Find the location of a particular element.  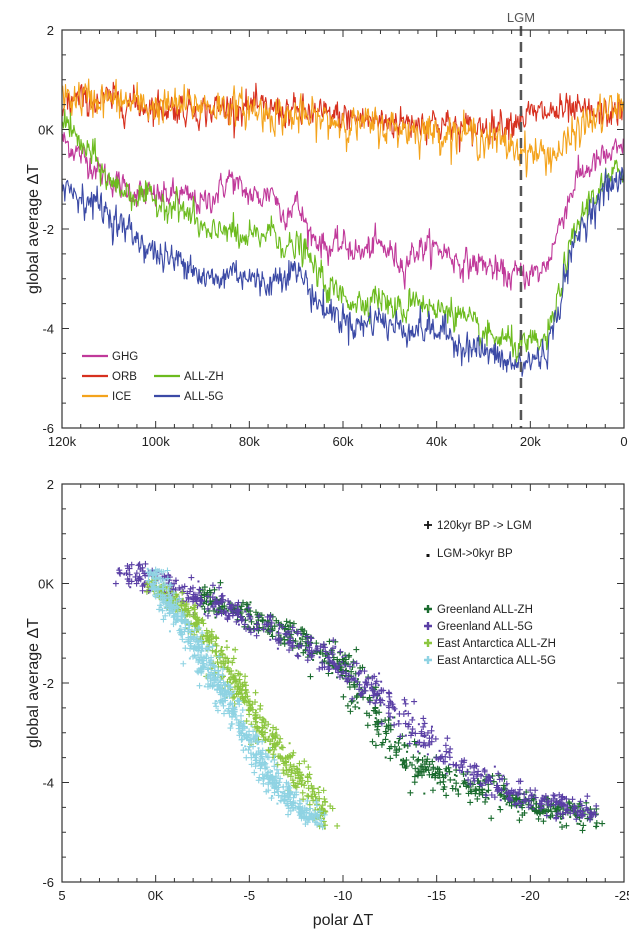

time-series-x-tick-labels: 120k 100k 80k 60k 40k 20k 0 is located at coordinates (338, 441).